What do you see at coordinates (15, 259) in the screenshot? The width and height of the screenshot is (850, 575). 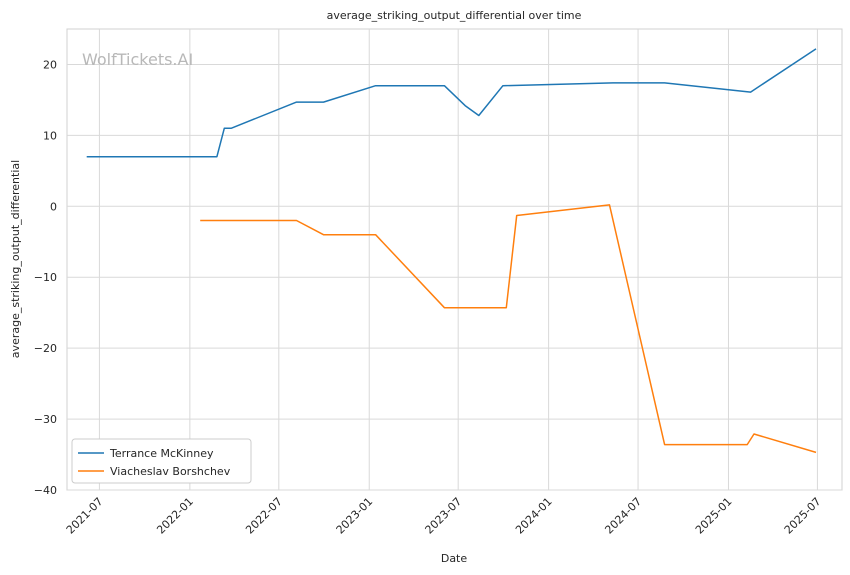 I see `y-axis-label: average_striking_output_differential` at bounding box center [15, 259].